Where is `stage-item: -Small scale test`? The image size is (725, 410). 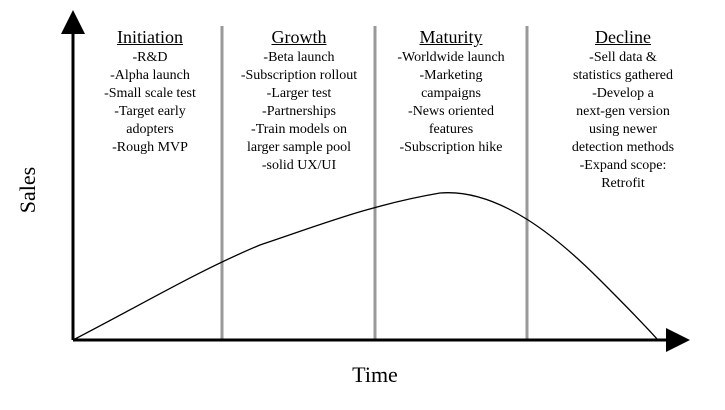
stage-item: -Small scale test is located at coordinates (150, 93).